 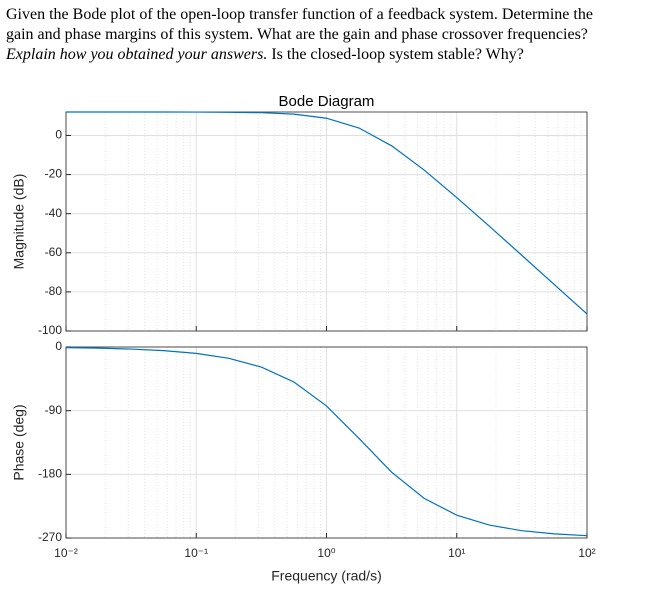 I want to click on y-axis-label: Magnitude (dB), so click(x=19, y=222).